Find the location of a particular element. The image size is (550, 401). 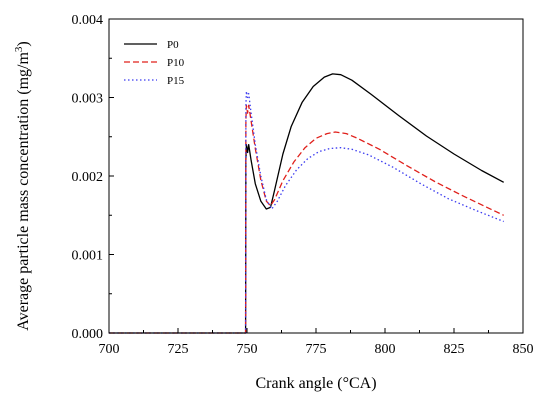

legend: P0 P10 P15 is located at coordinates (154, 63).